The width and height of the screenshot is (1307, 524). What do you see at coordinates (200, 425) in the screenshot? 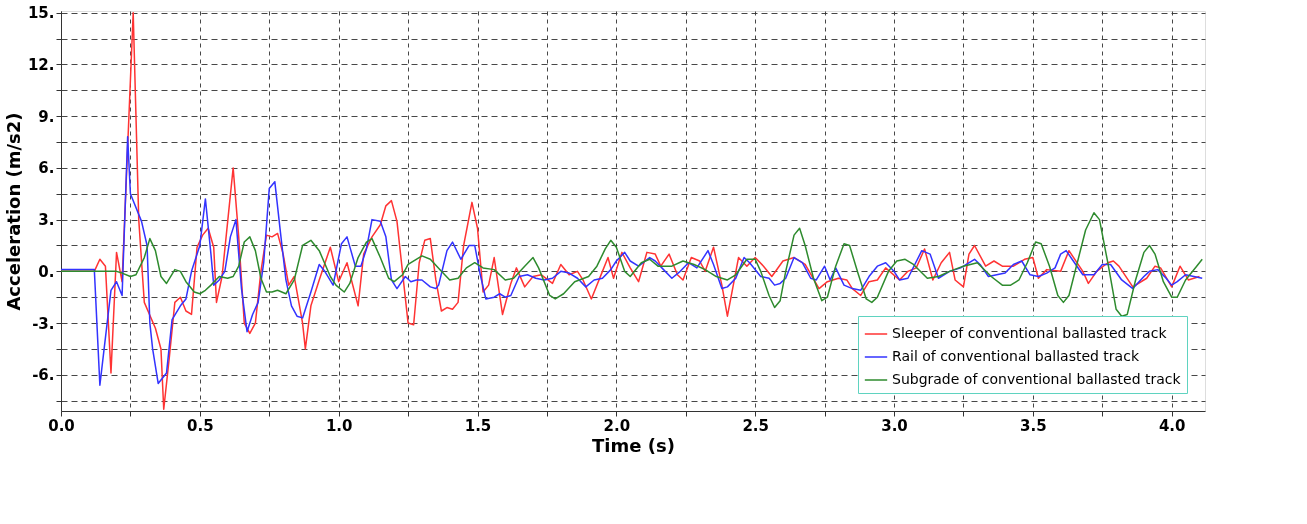
I see `x-tick-label: 0.5` at bounding box center [200, 425].